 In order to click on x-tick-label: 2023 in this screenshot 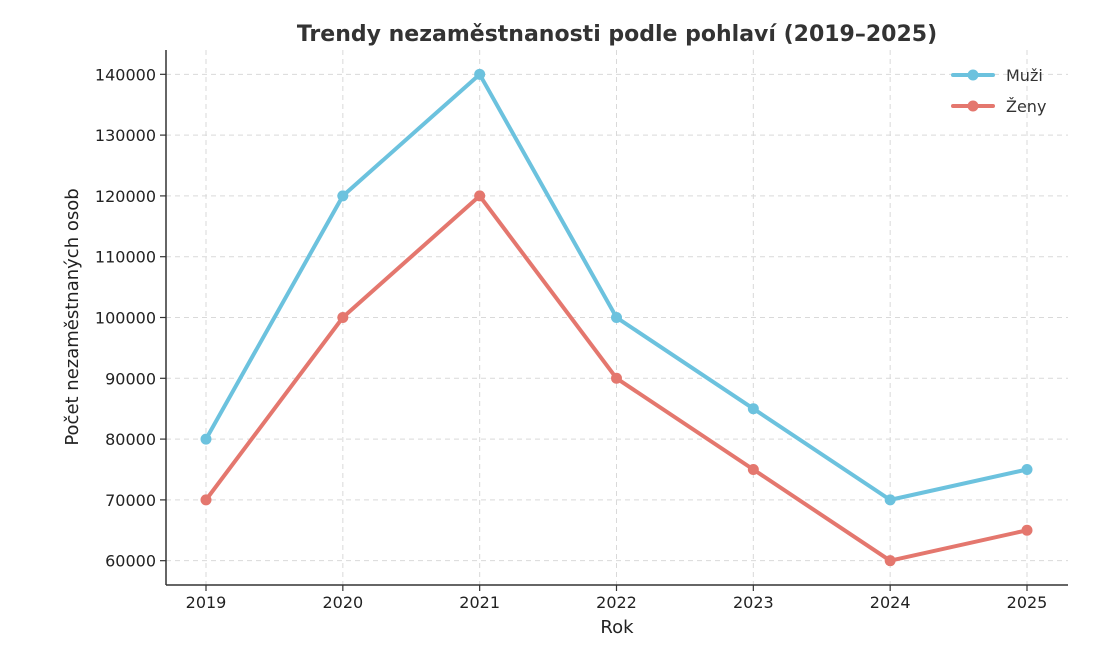, I will do `click(753, 602)`.